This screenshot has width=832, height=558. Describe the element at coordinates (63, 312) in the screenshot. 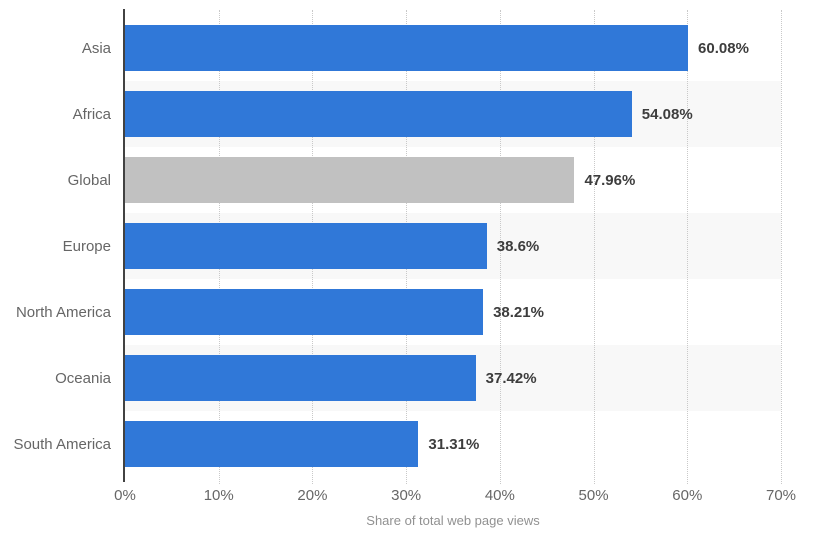

I see `category-label-north-america: North America` at that location.